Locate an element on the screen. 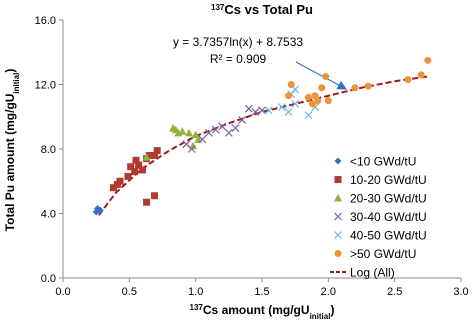 This screenshot has height=322, width=472. y-label-end: ) is located at coordinates (10, 71).